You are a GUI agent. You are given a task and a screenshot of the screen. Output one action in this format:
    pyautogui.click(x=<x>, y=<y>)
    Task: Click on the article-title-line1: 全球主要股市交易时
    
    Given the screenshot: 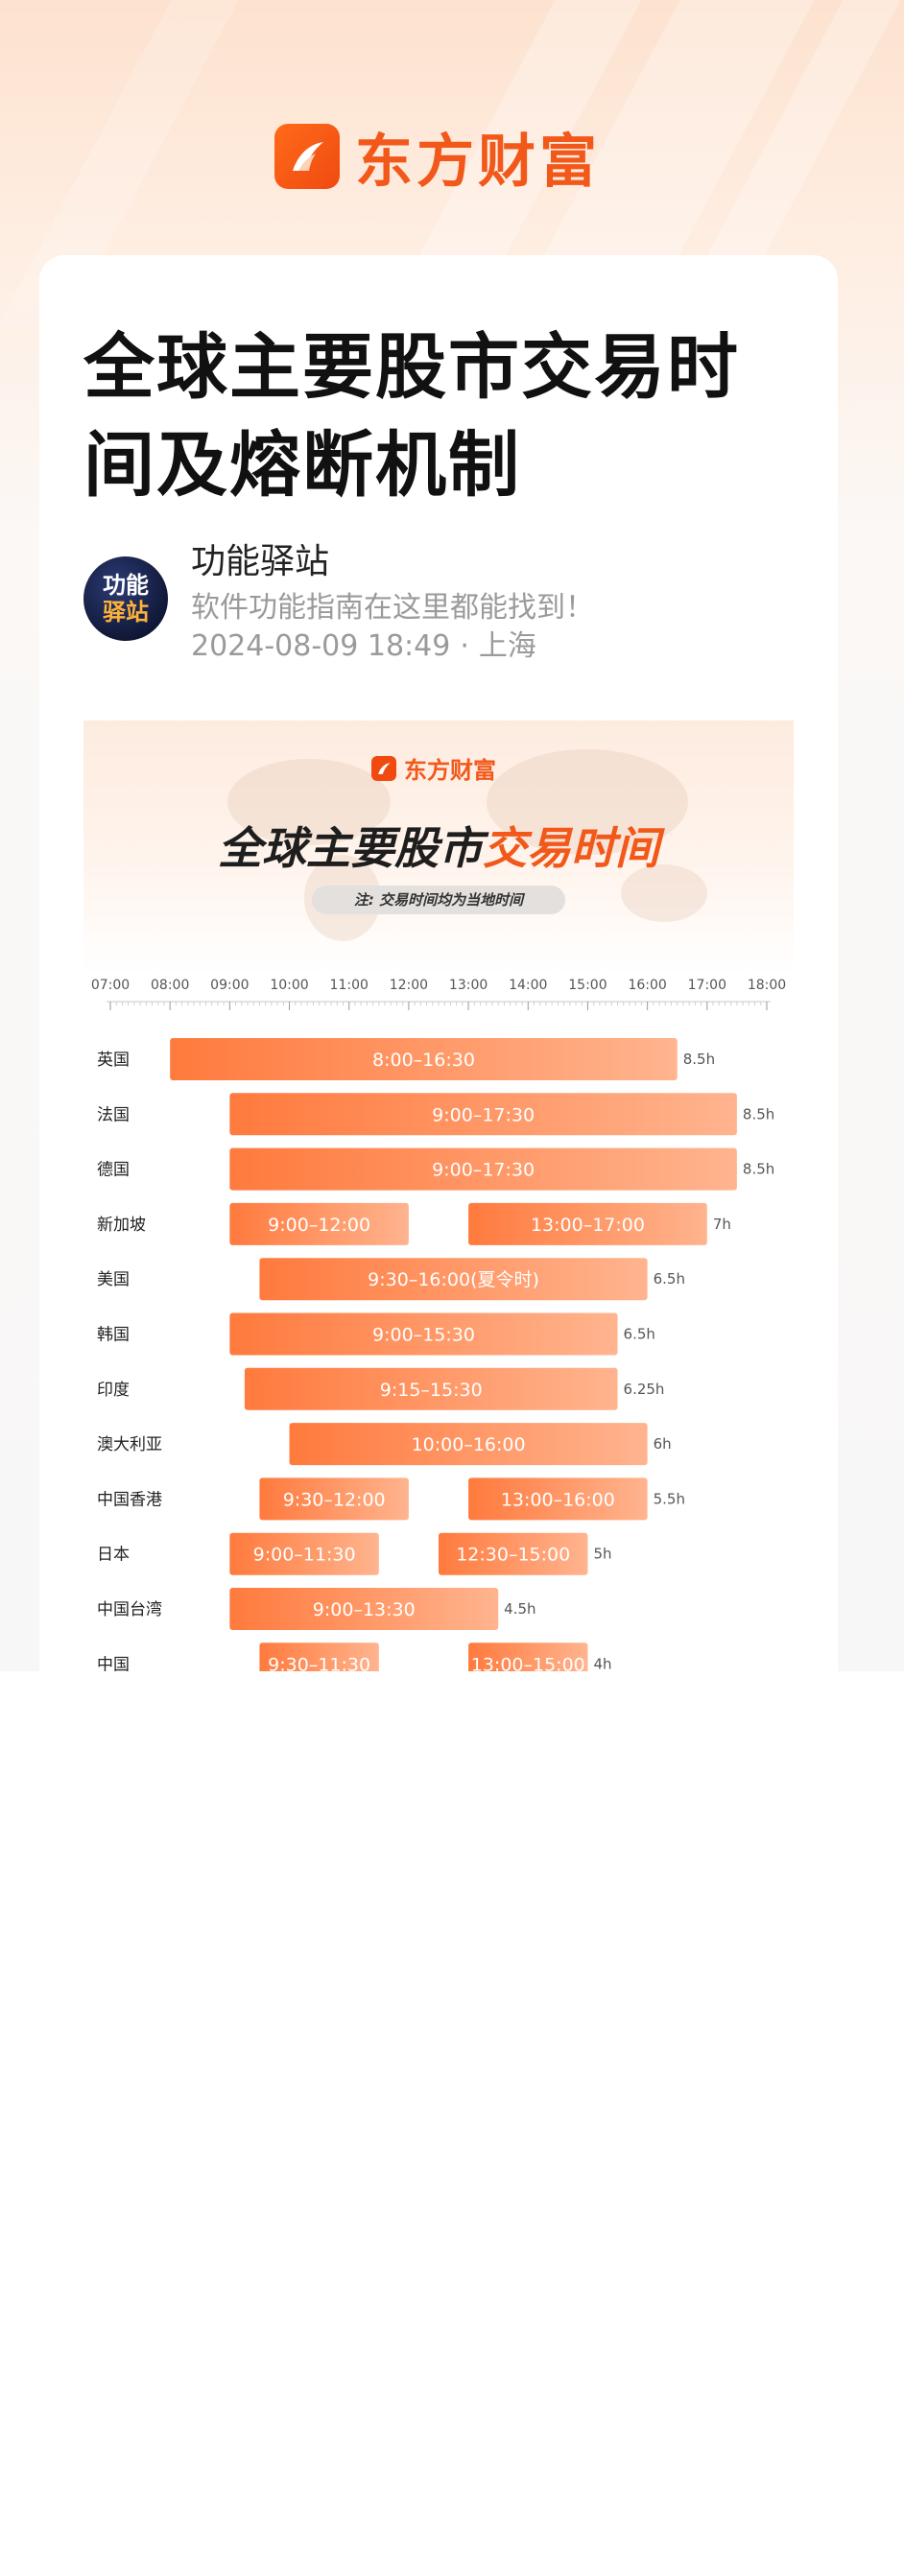 What is the action you would take?
    pyautogui.click(x=411, y=368)
    